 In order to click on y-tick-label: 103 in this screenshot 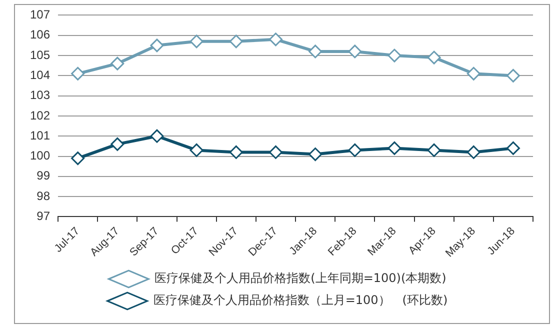, I will do `click(40, 95)`.